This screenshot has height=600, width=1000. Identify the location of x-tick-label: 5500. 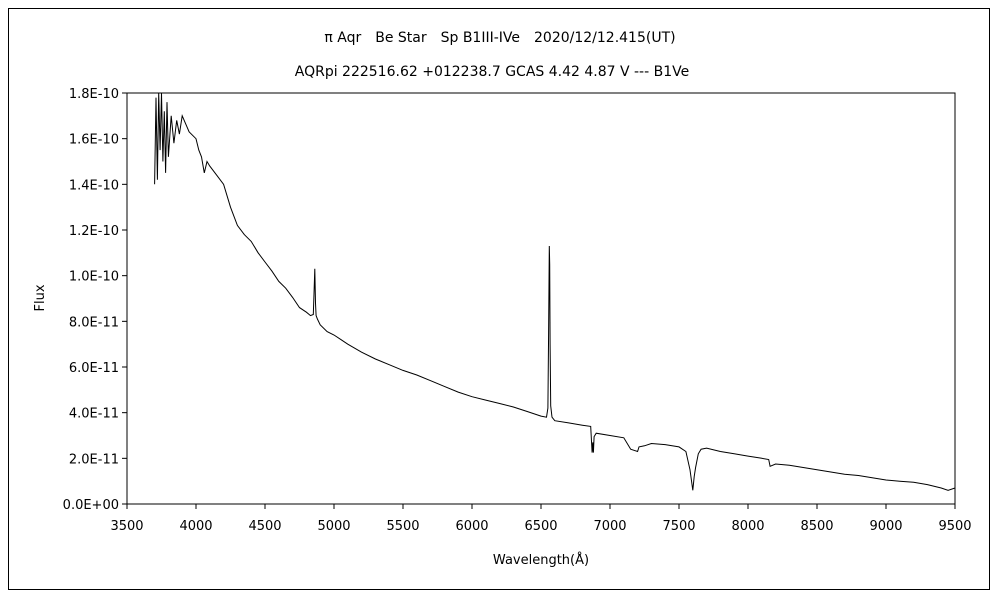
(402, 526).